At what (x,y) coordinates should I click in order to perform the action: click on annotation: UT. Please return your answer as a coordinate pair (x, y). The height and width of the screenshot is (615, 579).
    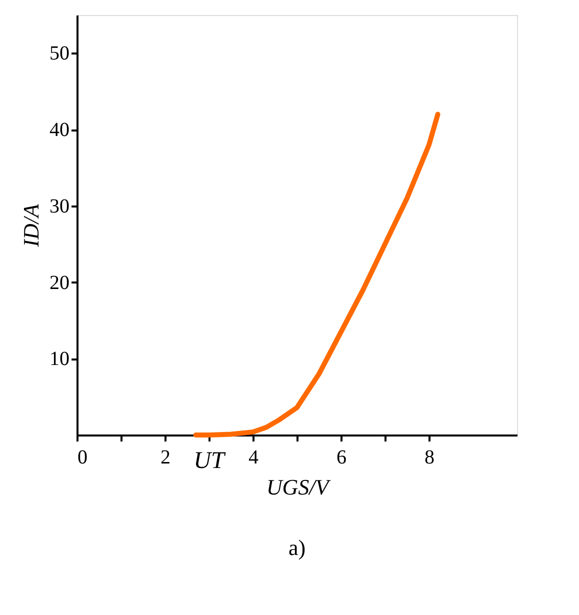
    Looking at the image, I should click on (210, 461).